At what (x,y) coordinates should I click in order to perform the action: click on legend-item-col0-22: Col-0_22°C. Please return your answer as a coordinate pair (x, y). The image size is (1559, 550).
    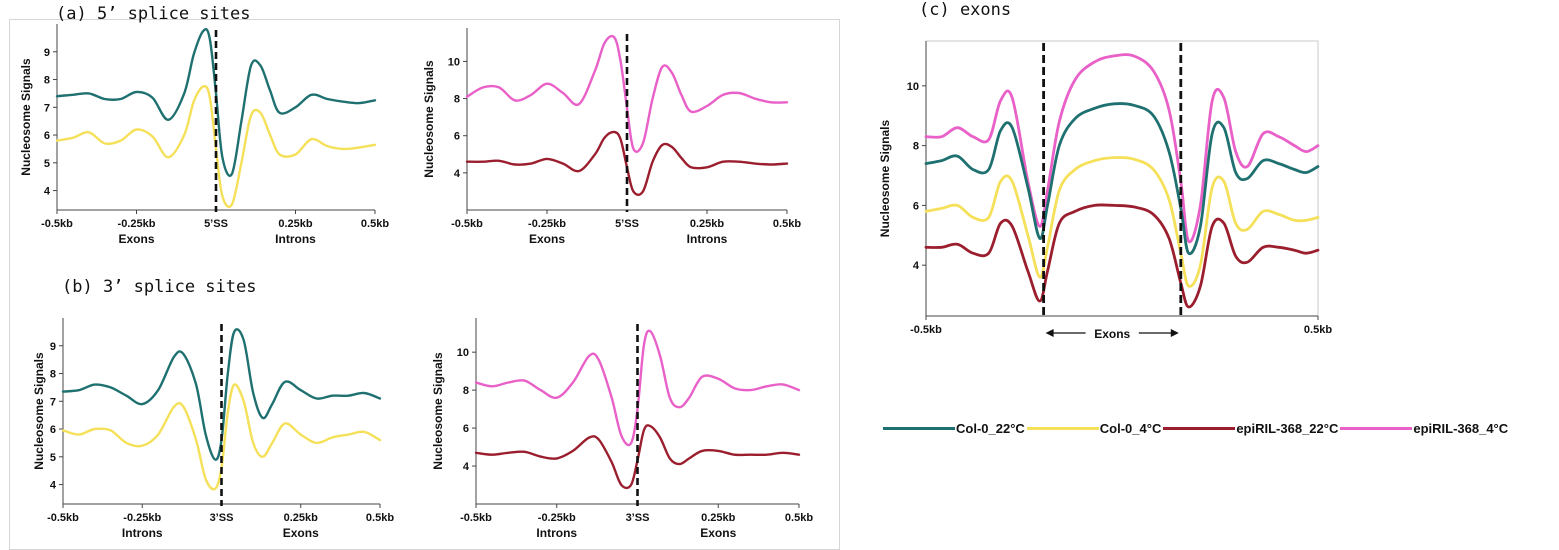
    Looking at the image, I should click on (955, 428).